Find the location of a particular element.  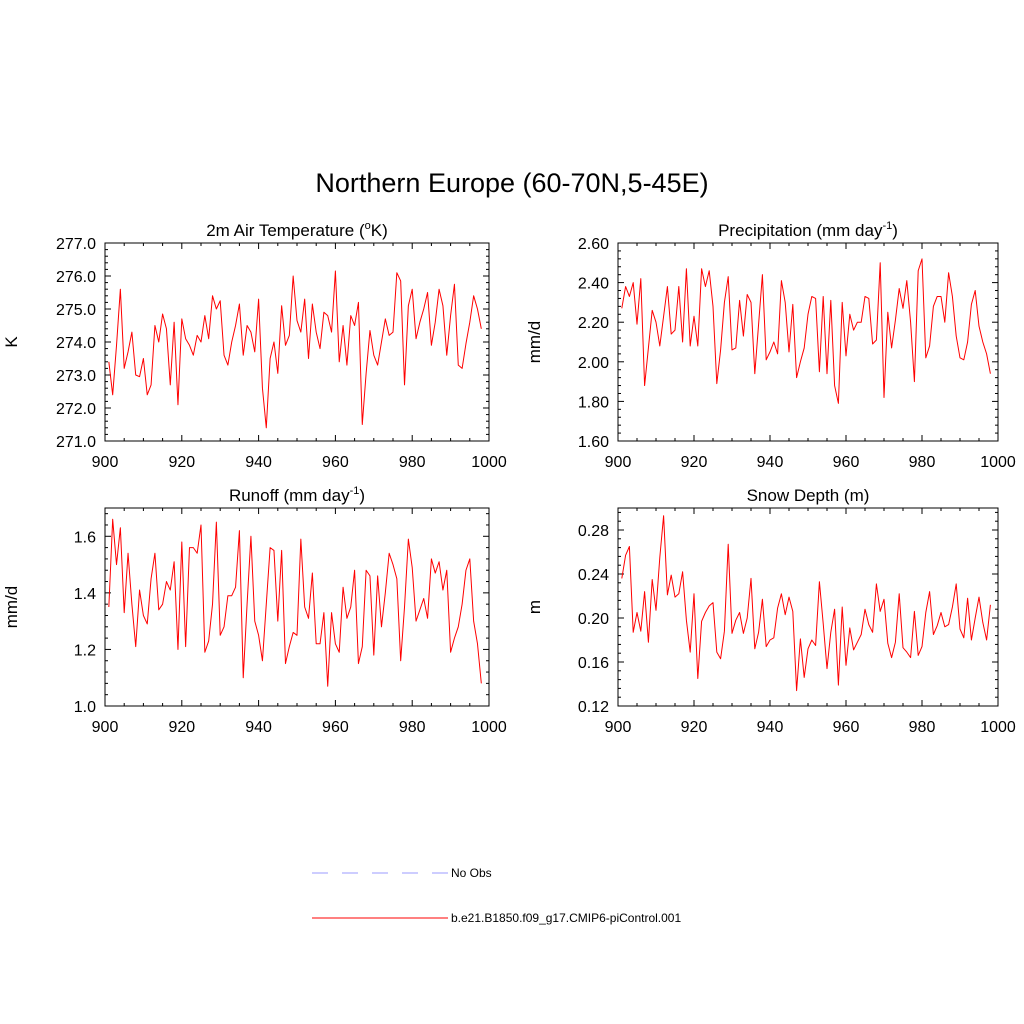

y-tick-label: 277.0 is located at coordinates (76, 244).